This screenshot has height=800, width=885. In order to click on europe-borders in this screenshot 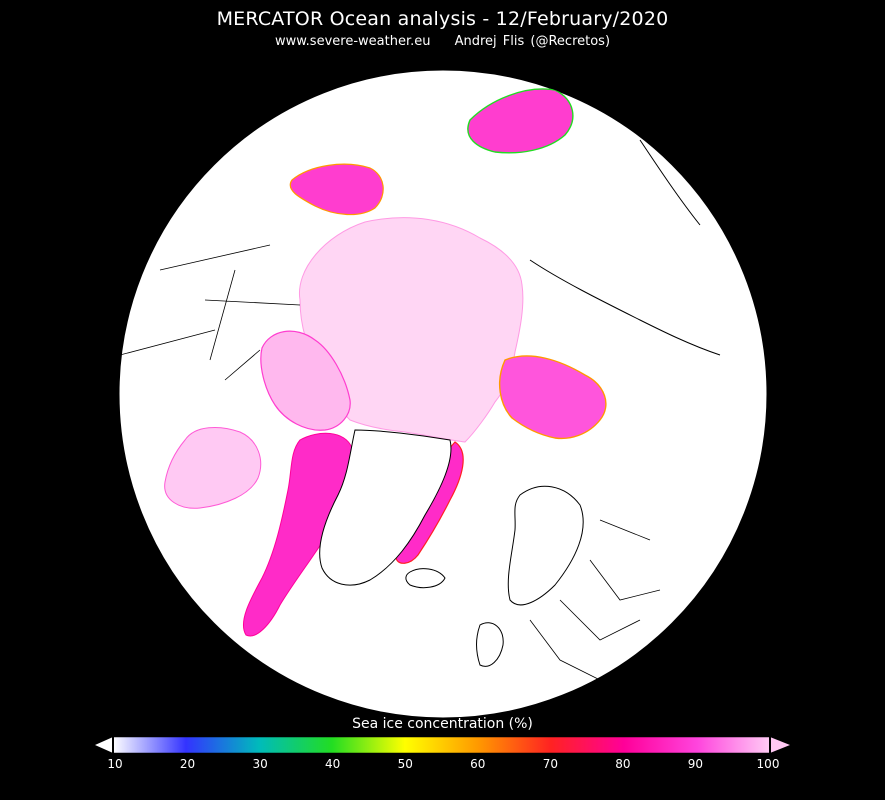, I will do `click(595, 600)`.